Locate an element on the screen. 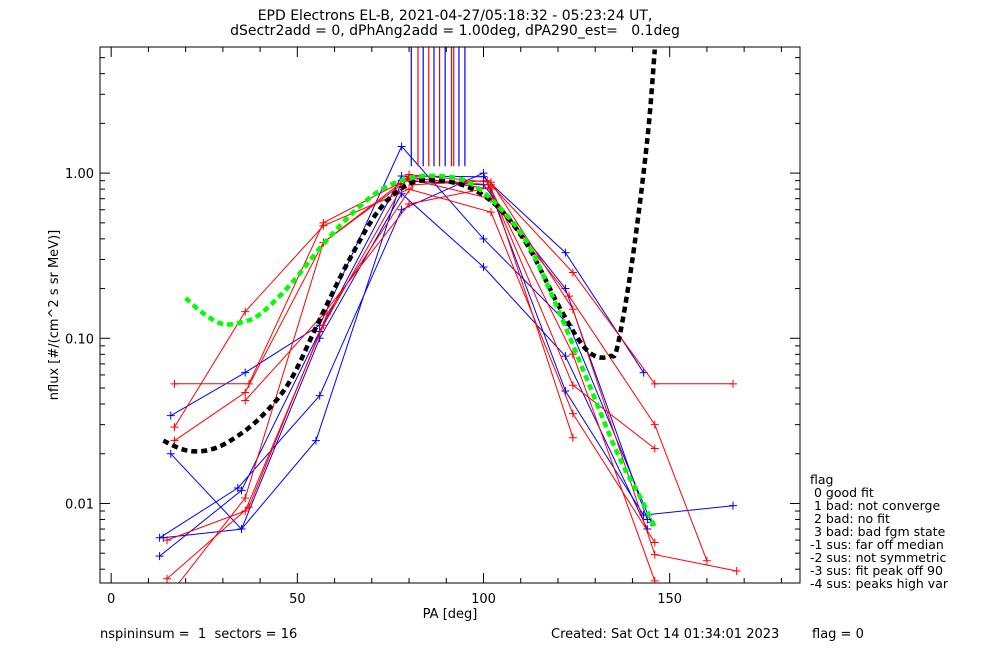  x-tick-label: 150 is located at coordinates (669, 599).